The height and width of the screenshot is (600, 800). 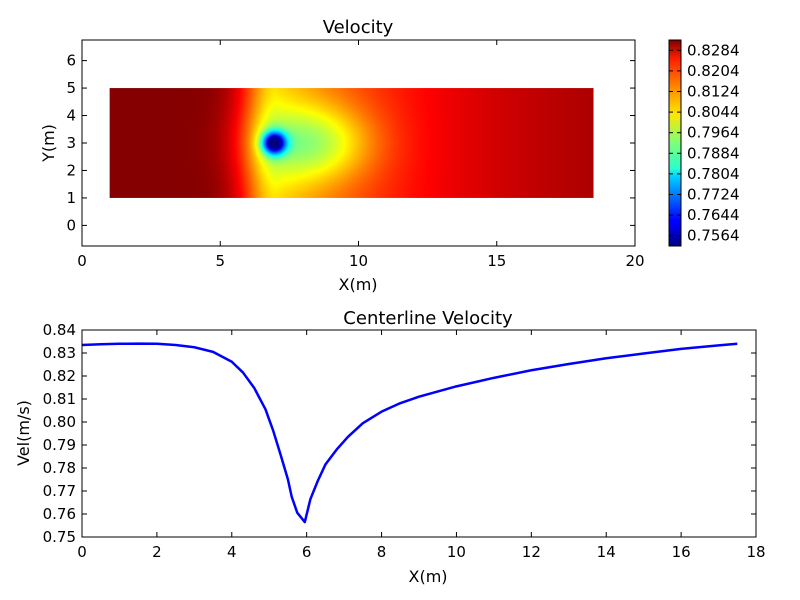 I want to click on colorbar-tick-label: 0.8044, so click(x=713, y=112).